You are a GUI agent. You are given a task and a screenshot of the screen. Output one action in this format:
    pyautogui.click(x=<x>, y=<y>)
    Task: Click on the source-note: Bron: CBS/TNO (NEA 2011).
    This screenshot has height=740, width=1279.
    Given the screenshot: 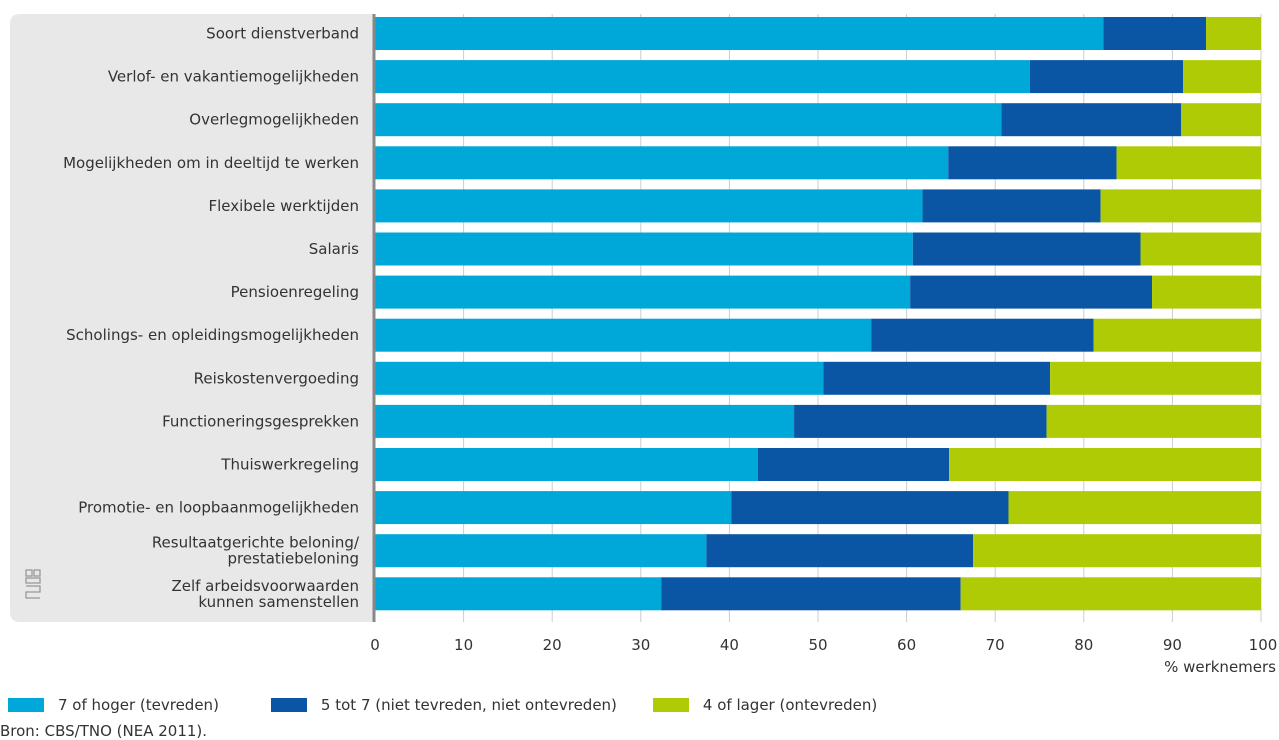 What is the action you would take?
    pyautogui.click(x=104, y=731)
    